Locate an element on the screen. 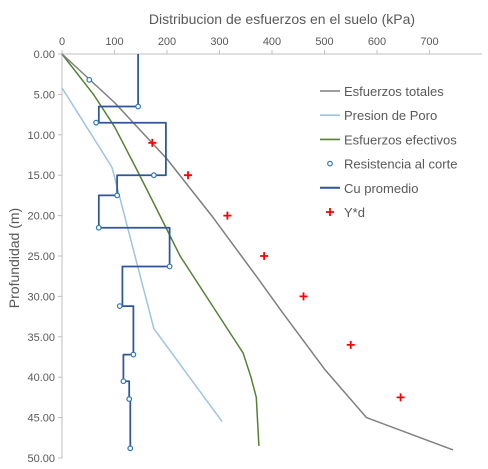 The height and width of the screenshot is (469, 488). x-axis: 0 100 200 300 400 500 600 700 is located at coordinates (270, 45).